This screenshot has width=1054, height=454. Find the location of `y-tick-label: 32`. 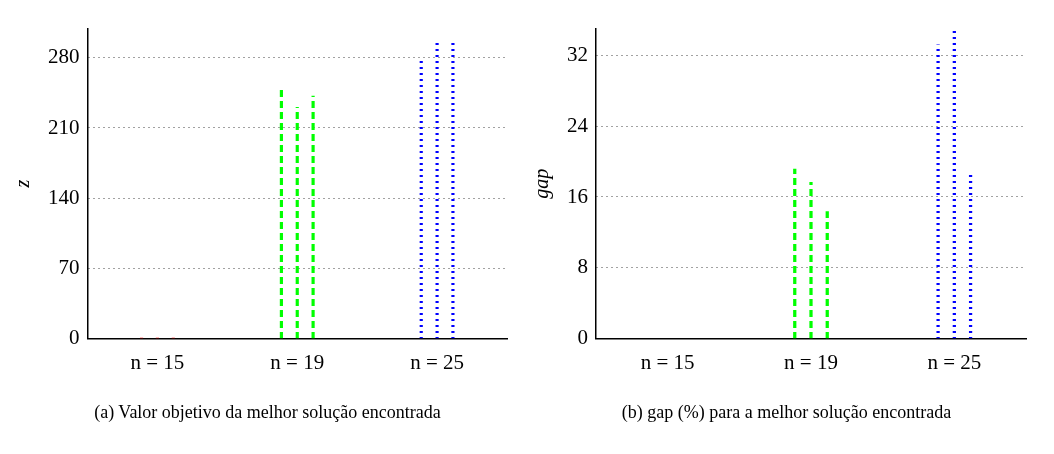

y-tick-label: 32 is located at coordinates (577, 53).